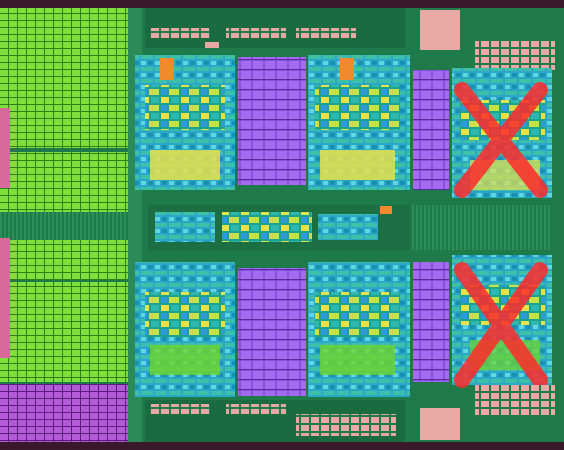 The height and width of the screenshot is (450, 564). I want to click on core-lower-3-disabled, so click(502, 321).